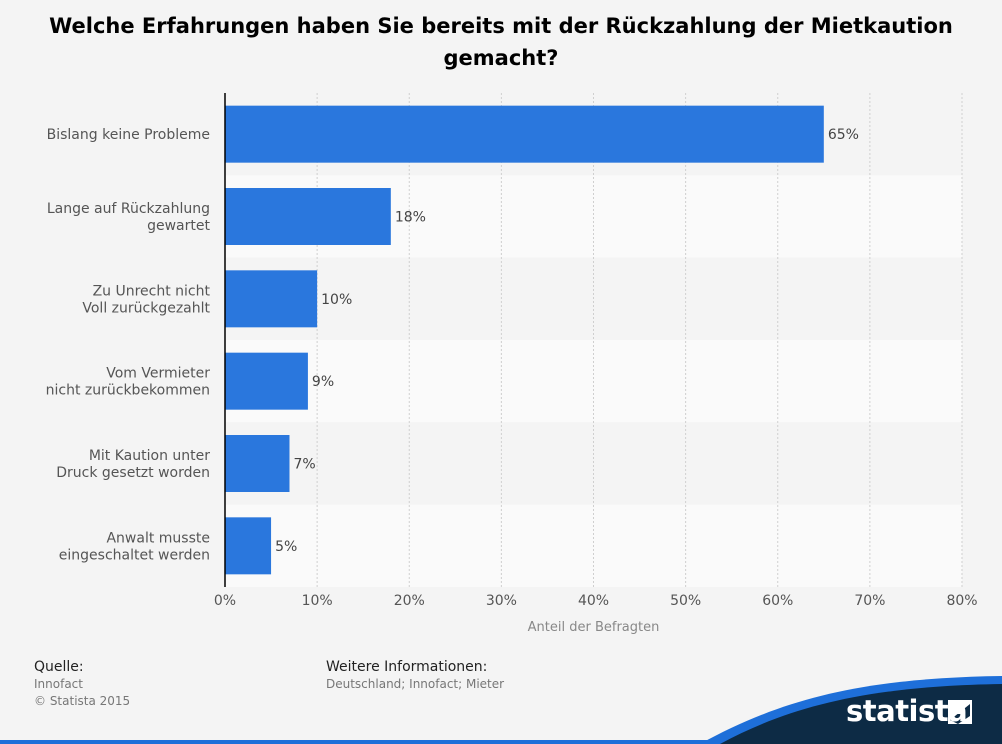  What do you see at coordinates (146, 308) in the screenshot?
I see `category-label: Voll zurückgezahlt` at bounding box center [146, 308].